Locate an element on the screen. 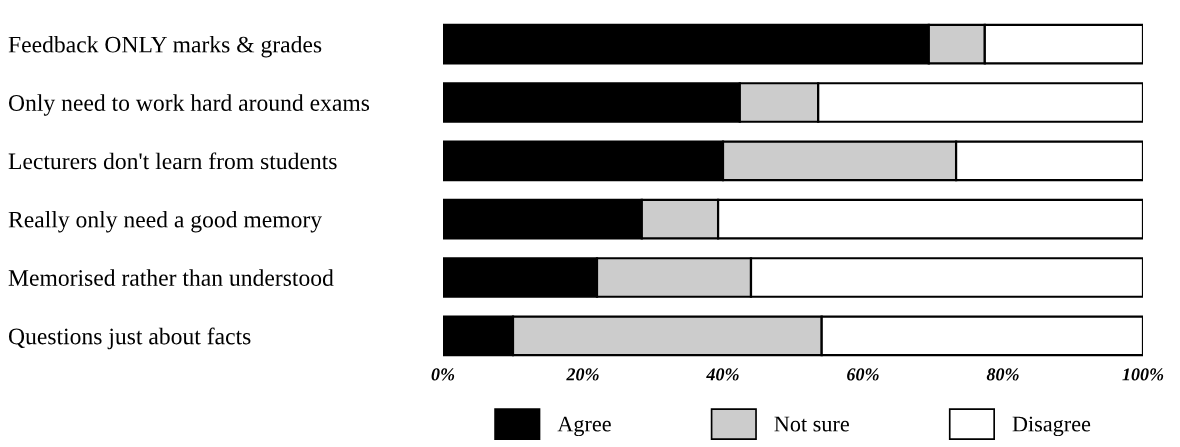 The image size is (1180, 447). y-tick-label: Only need to work hard around exams is located at coordinates (189, 105).